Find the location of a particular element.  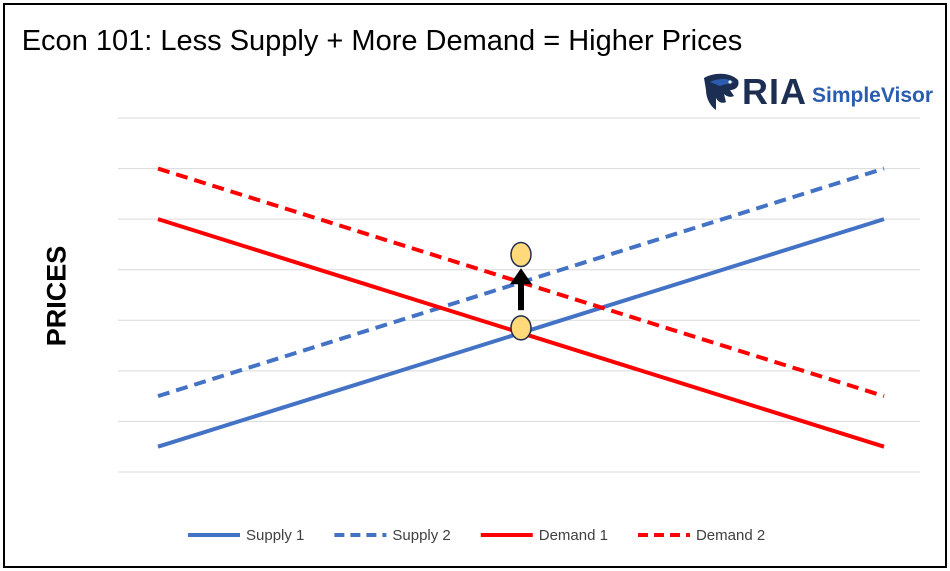

legend-label: Demand 1 is located at coordinates (573, 535).